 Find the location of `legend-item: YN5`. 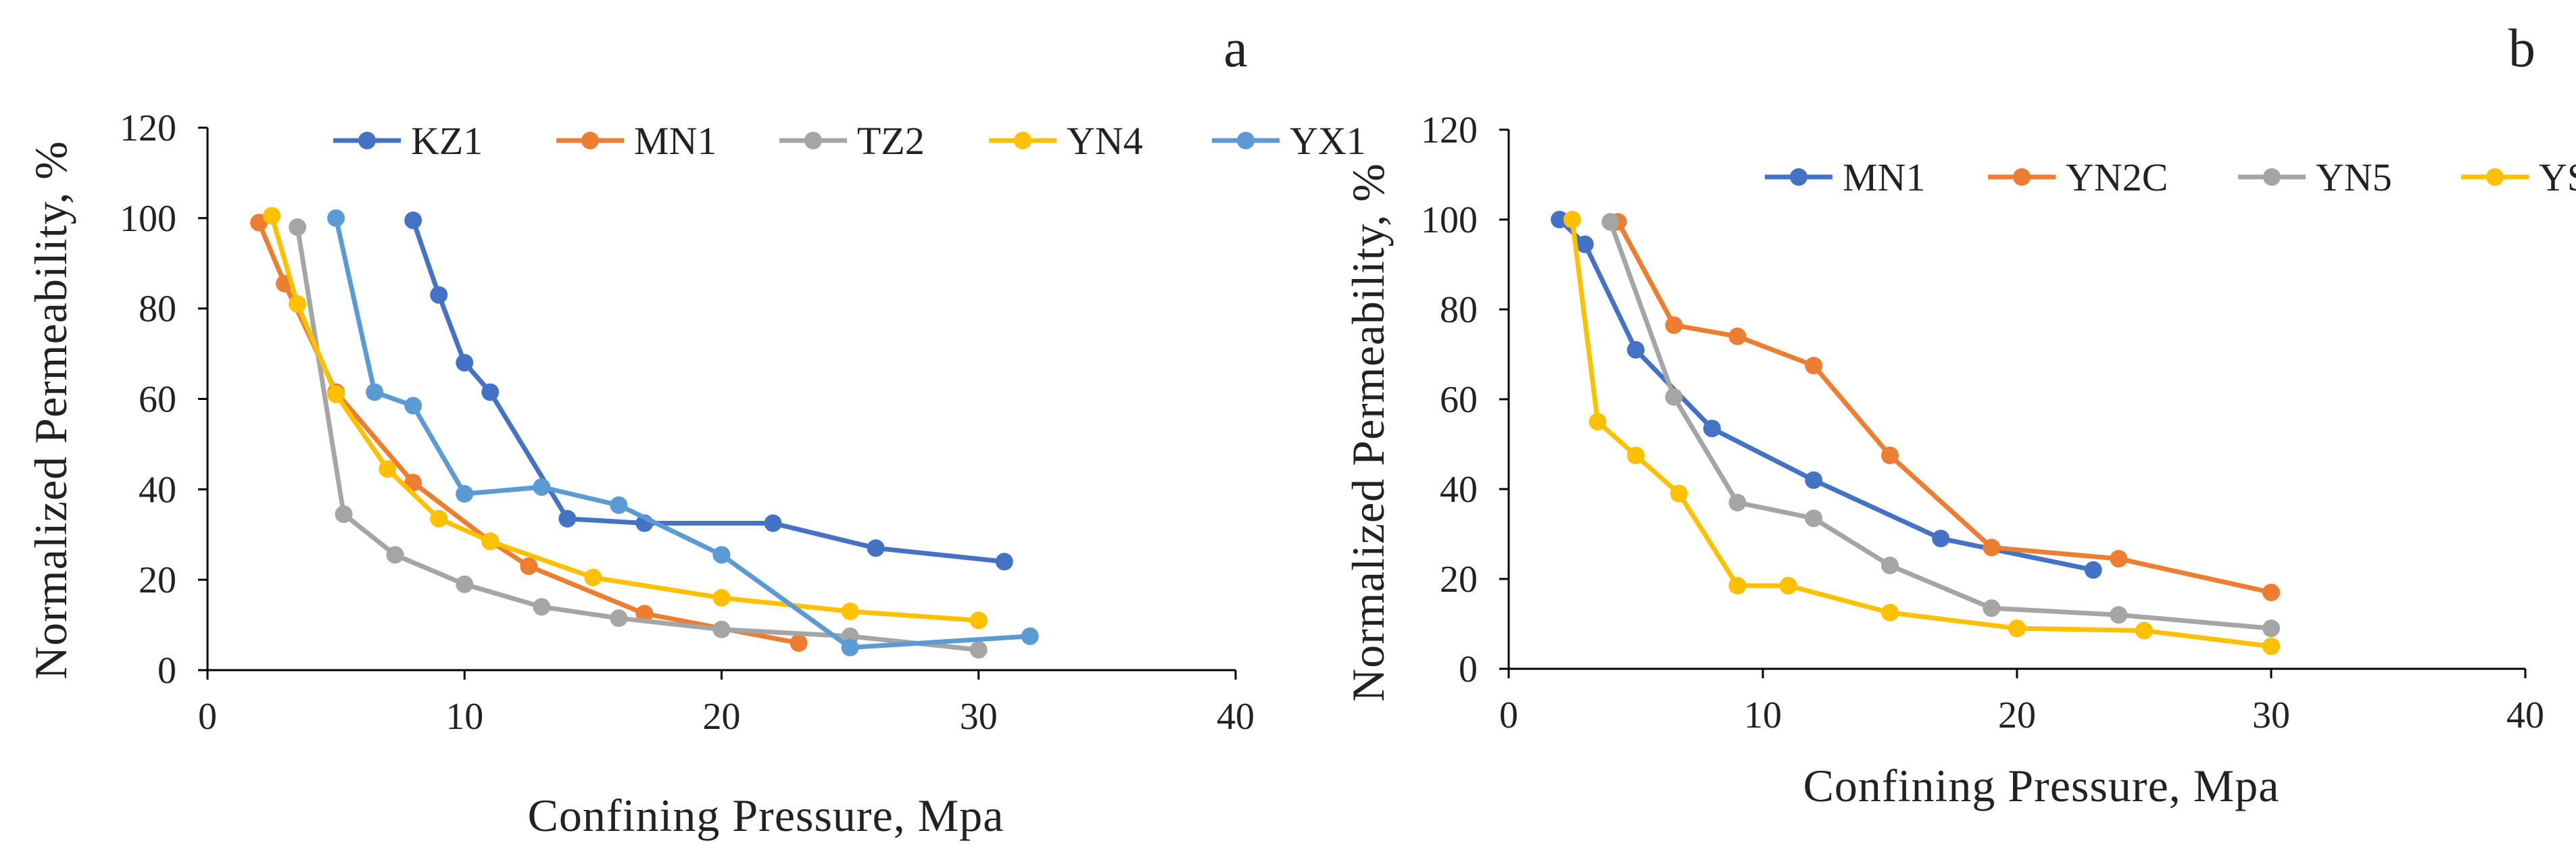

legend-item: YN5 is located at coordinates (2315, 177).